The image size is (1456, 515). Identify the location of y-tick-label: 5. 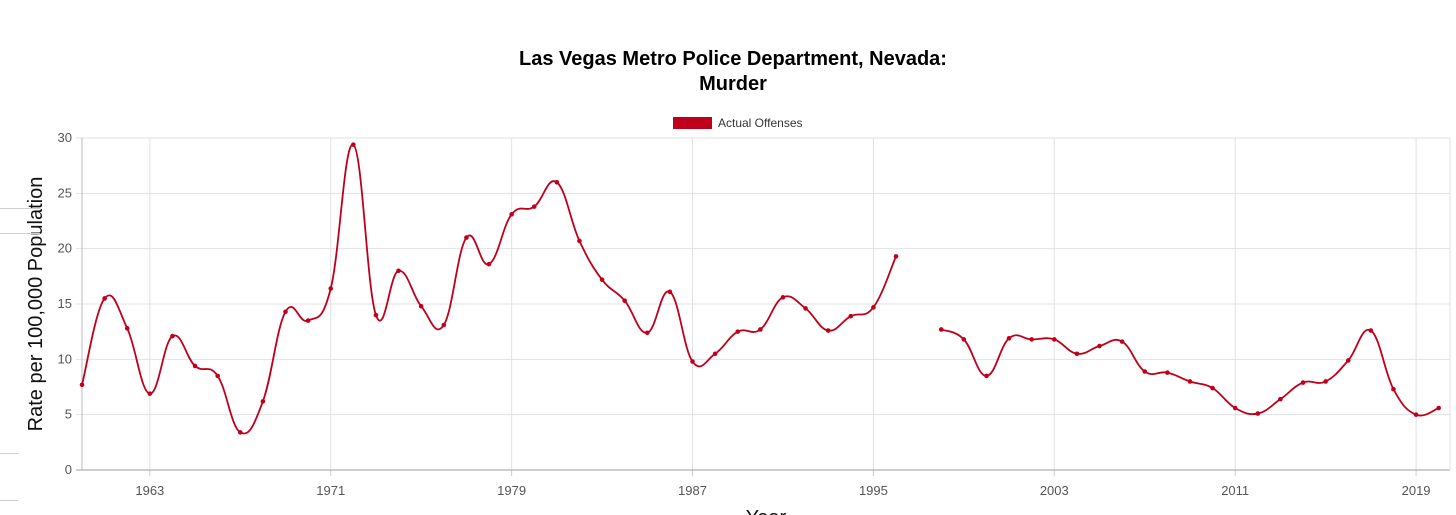
(68, 414).